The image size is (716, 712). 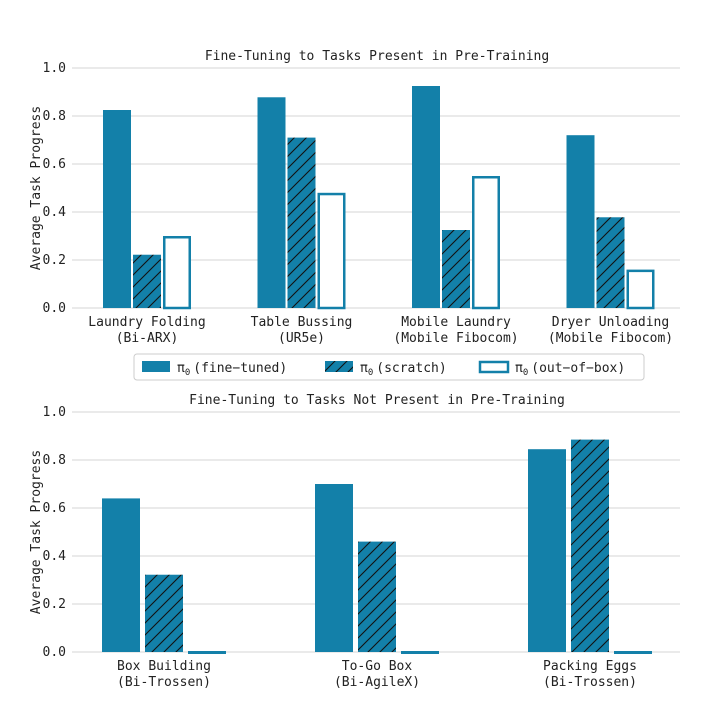 What do you see at coordinates (590, 666) in the screenshot?
I see `bottom-category-label: Packing Eggs` at bounding box center [590, 666].